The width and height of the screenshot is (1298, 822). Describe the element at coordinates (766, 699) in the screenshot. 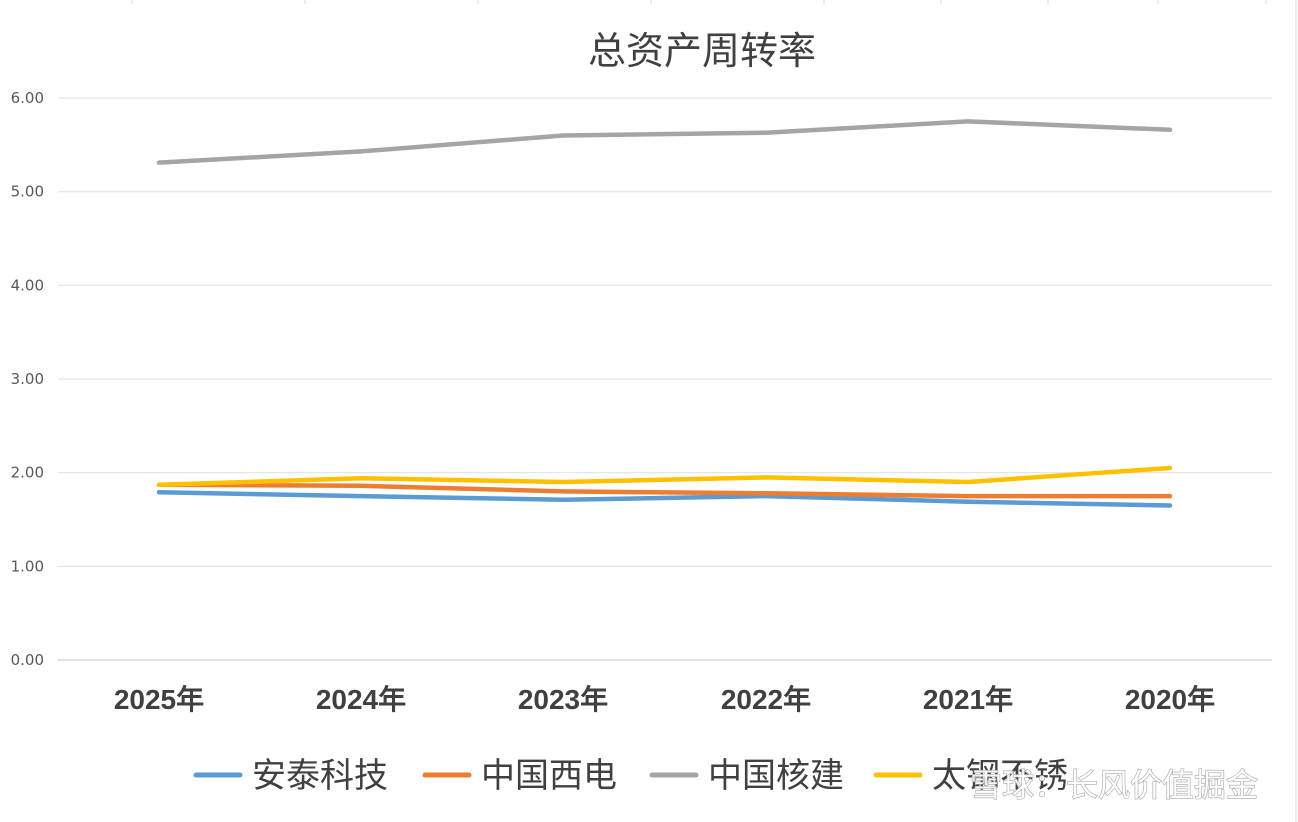

I see `x-tick-label: 2022年` at that location.